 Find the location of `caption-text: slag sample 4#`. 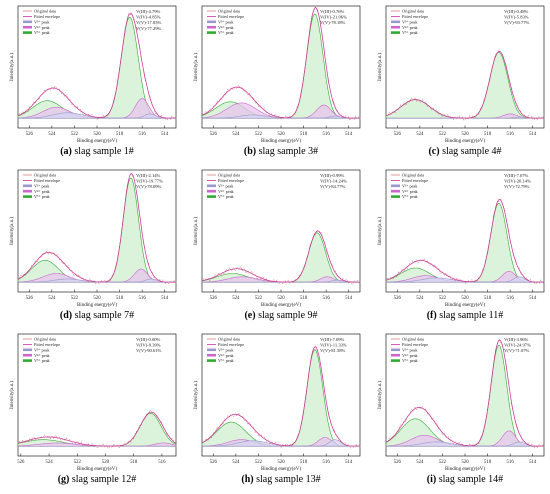

caption-text: slag sample 4# is located at coordinates (471, 151).